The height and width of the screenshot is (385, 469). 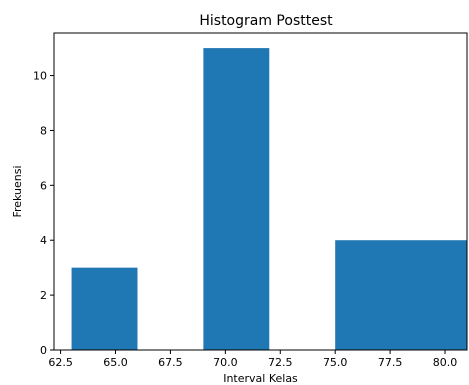 I want to click on y-axis-label: Frekuensi, so click(x=17, y=191).